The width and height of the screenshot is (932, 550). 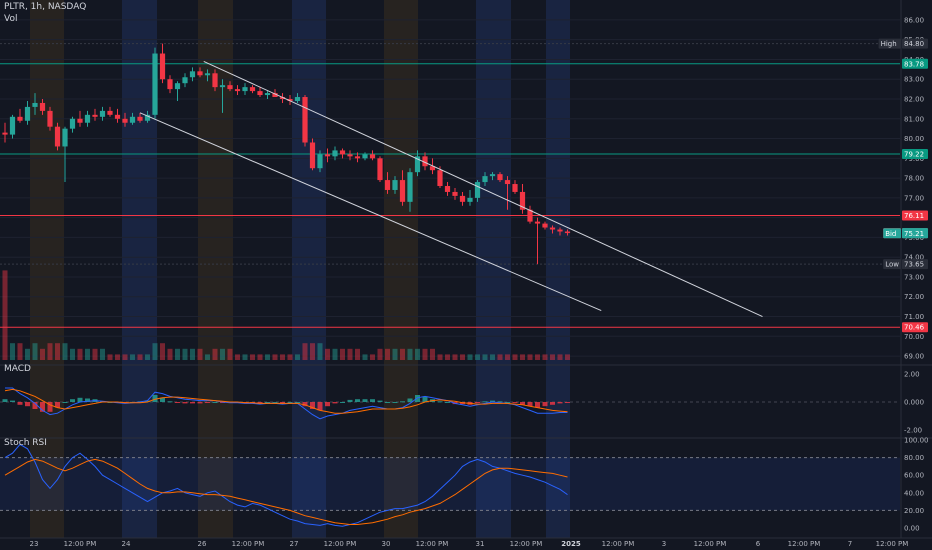 I want to click on stoch-tick-label: 20.00, so click(x=914, y=511).